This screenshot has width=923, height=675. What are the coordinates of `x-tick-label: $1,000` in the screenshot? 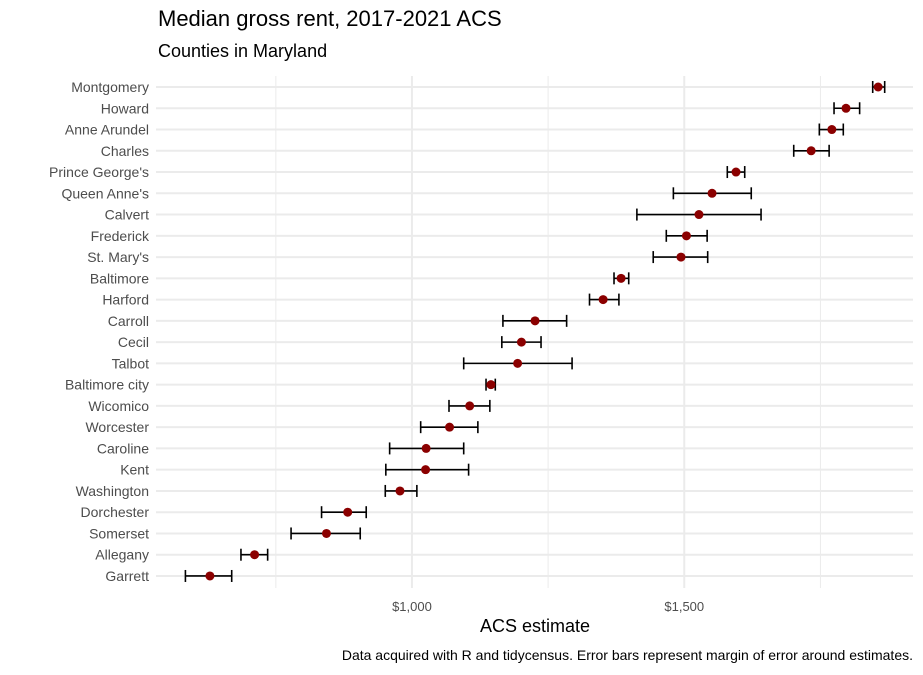 It's located at (412, 606).